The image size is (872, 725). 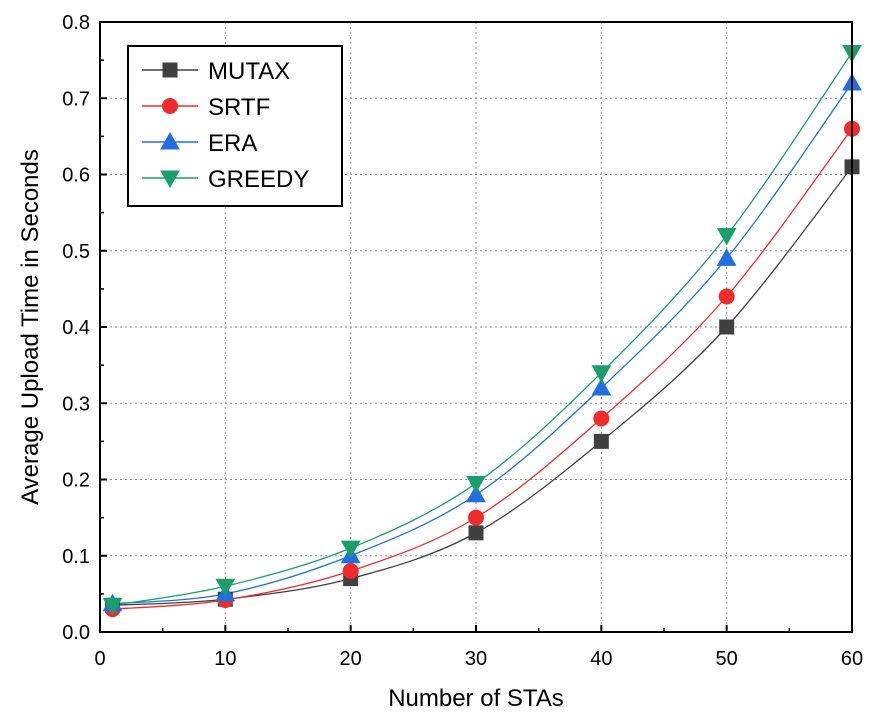 I want to click on y-tick-label: 0.4, so click(x=76, y=328).